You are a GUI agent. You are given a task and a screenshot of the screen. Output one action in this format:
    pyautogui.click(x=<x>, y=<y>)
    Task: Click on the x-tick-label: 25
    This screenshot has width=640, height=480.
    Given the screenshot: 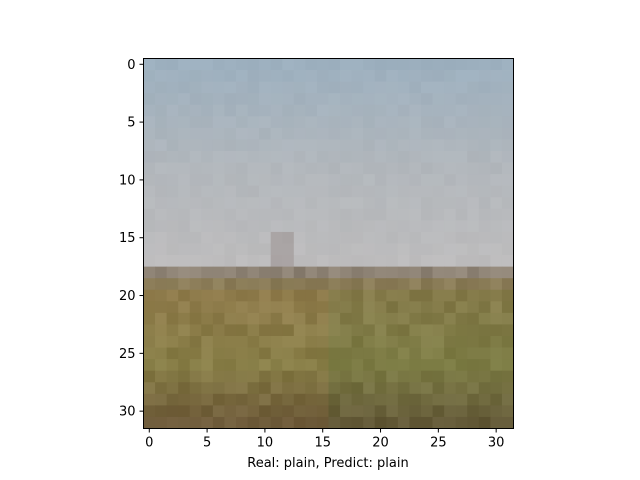 What is the action you would take?
    pyautogui.click(x=438, y=443)
    